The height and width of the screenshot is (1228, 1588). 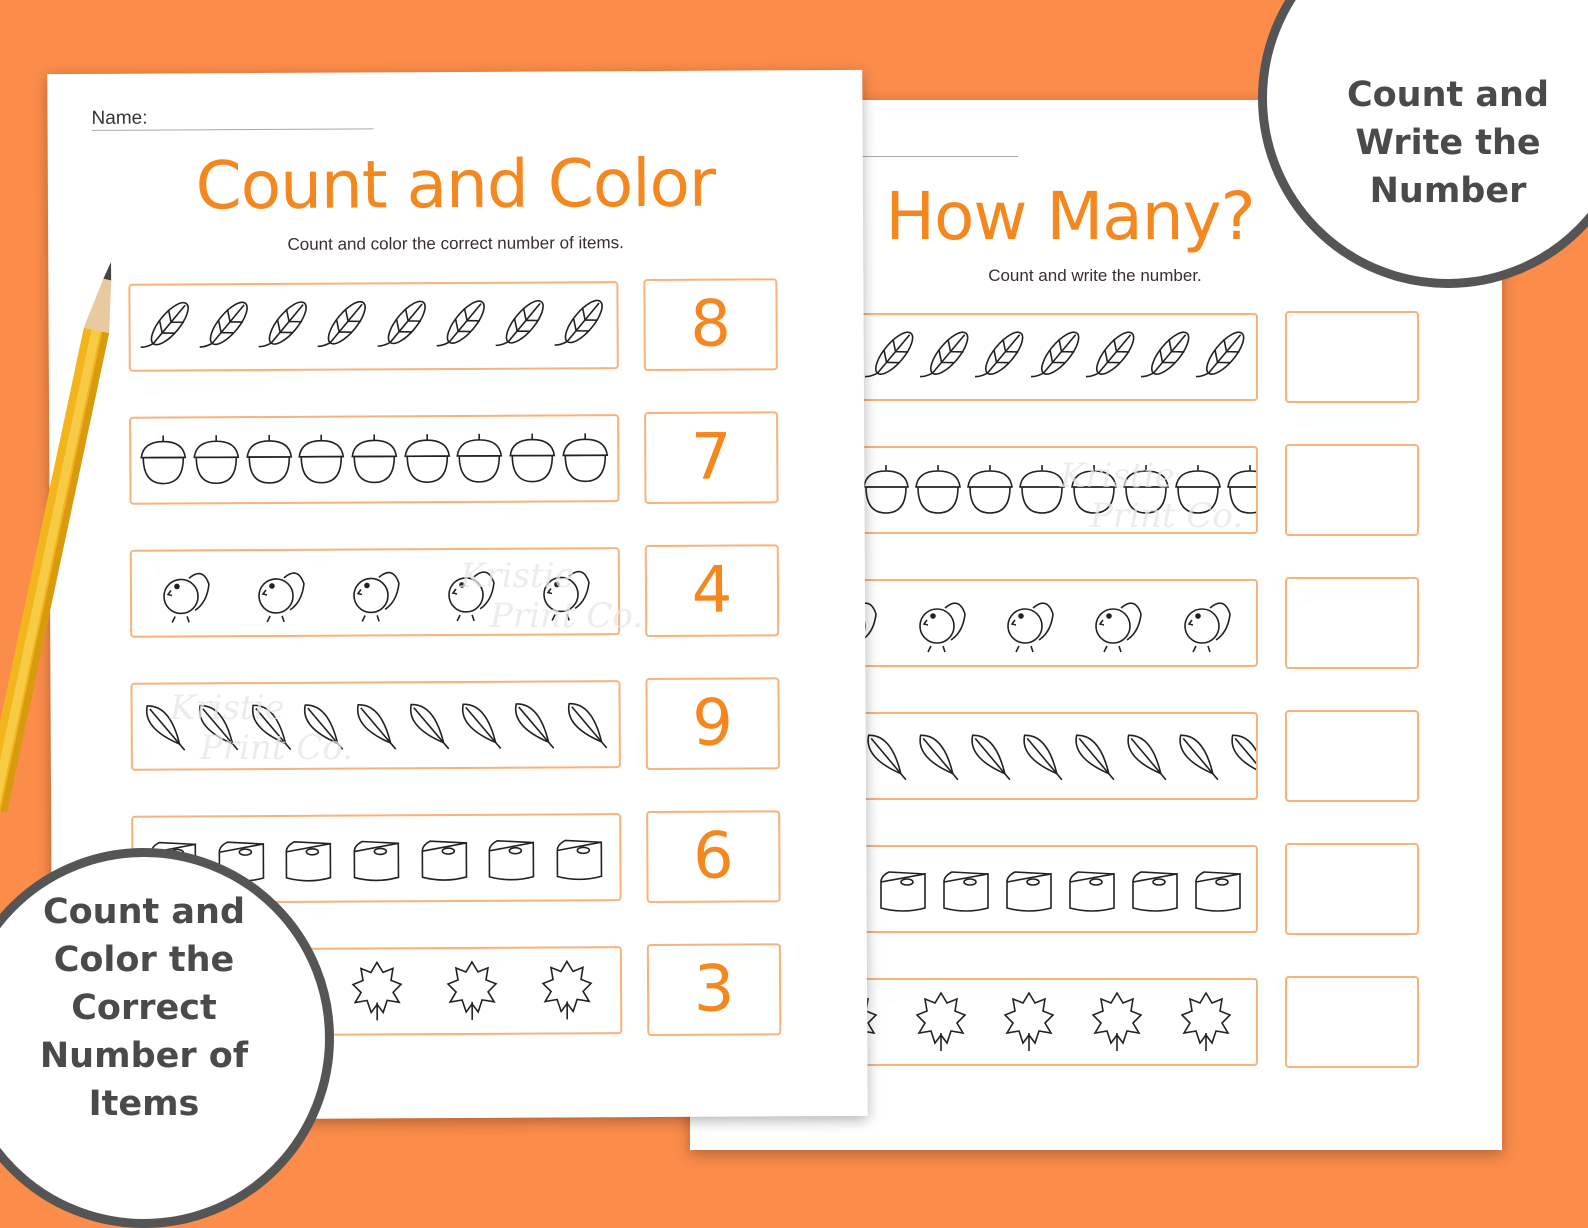 I want to click on answer-box: 9, so click(x=712, y=724).